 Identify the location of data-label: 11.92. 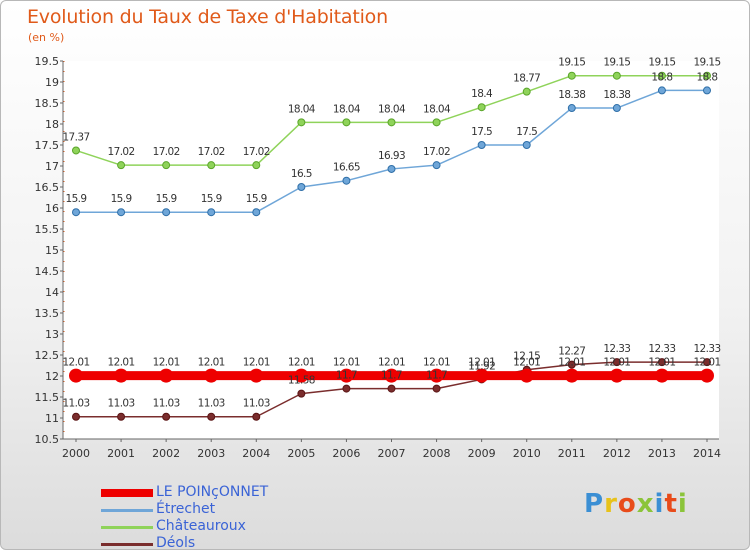
(481, 366).